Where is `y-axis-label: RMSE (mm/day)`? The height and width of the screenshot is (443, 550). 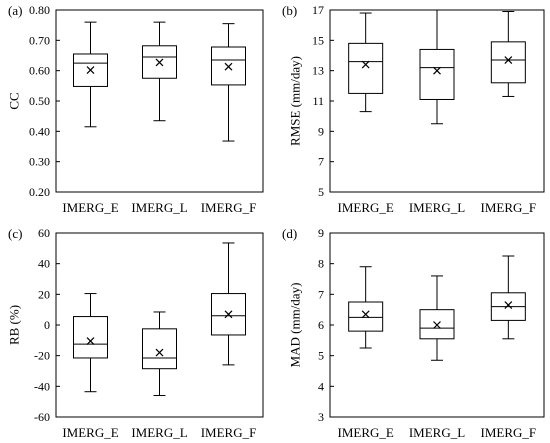
y-axis-label: RMSE (mm/day) is located at coordinates (295, 101).